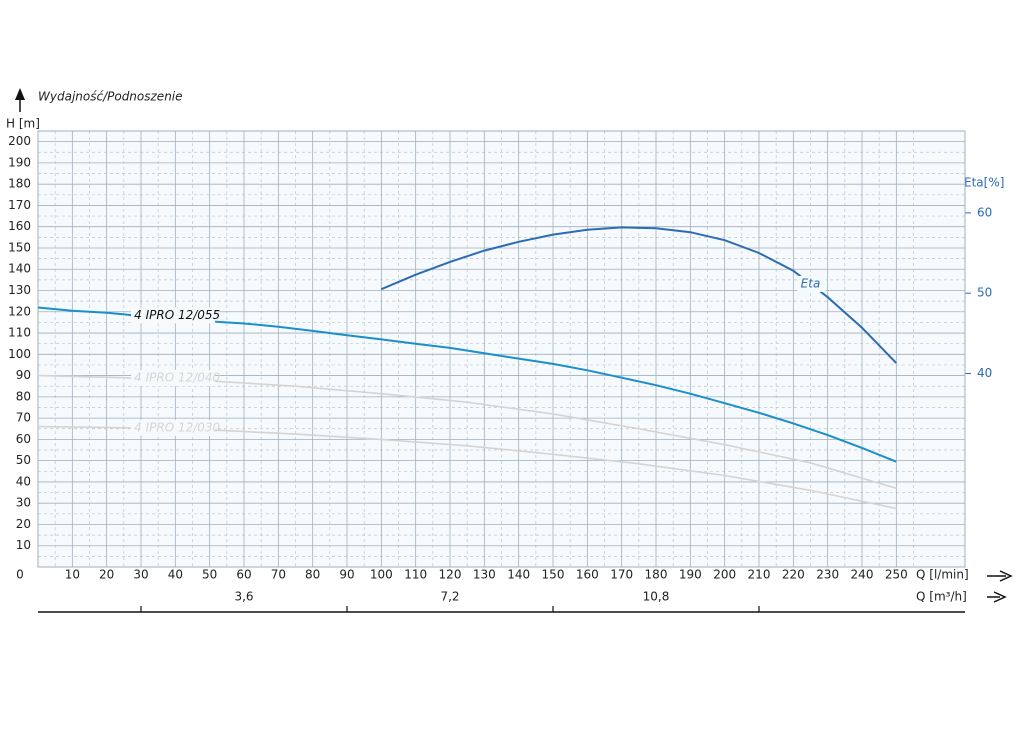  What do you see at coordinates (278, 575) in the screenshot?
I see `x-tick-label: 70` at bounding box center [278, 575].